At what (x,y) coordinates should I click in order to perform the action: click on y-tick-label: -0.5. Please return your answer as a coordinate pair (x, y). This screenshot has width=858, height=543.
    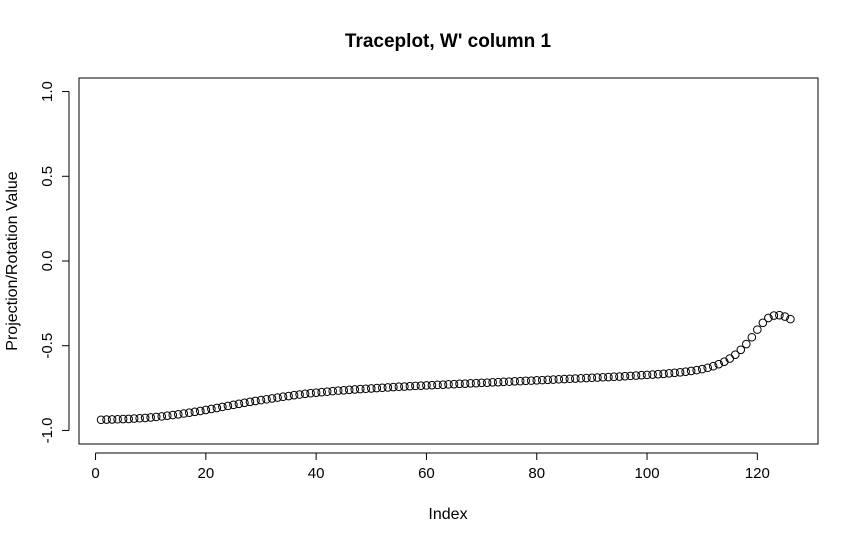
    Looking at the image, I should click on (47, 346).